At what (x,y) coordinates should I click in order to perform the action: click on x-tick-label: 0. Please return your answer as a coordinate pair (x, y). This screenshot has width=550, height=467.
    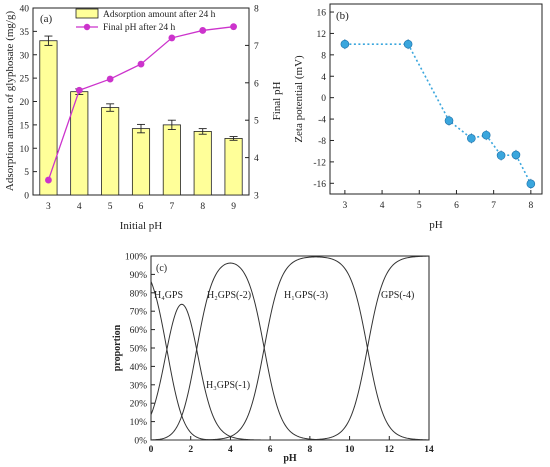
    Looking at the image, I should click on (151, 450).